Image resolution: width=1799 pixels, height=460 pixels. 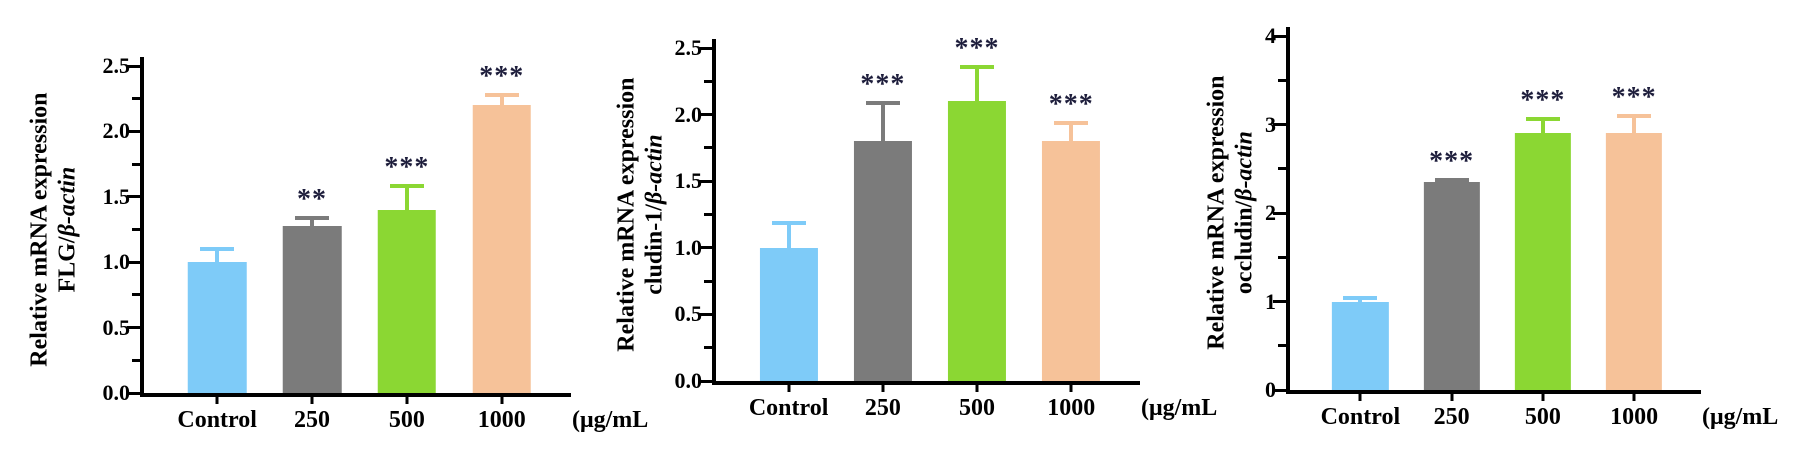 I want to click on y-axis-title-line2: cludin-1/β-actin, so click(x=655, y=214).